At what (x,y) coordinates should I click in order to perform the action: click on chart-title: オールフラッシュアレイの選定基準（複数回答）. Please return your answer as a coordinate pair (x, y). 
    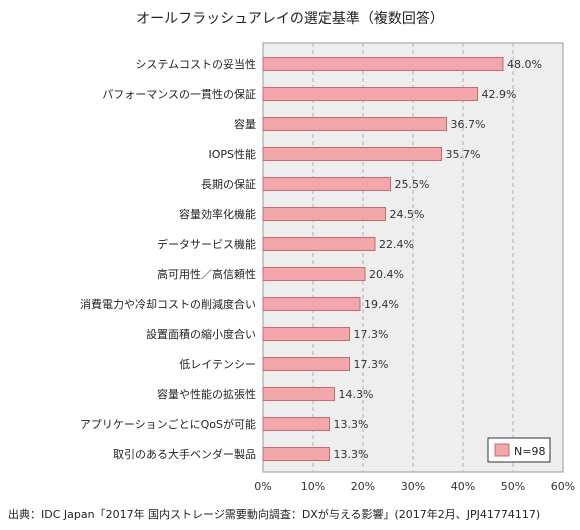
    Looking at the image, I should click on (290, 18).